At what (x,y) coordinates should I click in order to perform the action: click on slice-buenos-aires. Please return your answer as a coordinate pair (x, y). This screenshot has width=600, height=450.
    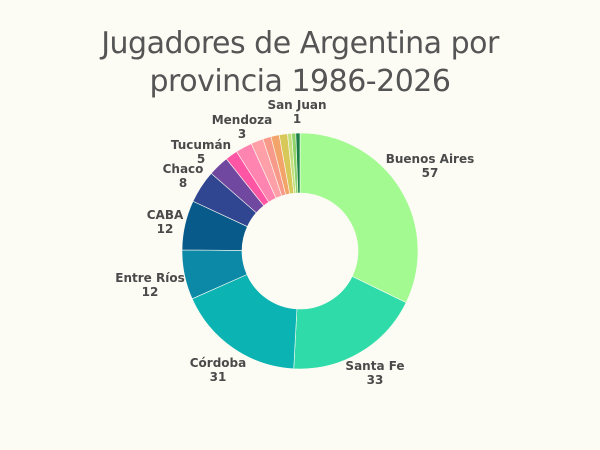
    Looking at the image, I should click on (359, 218).